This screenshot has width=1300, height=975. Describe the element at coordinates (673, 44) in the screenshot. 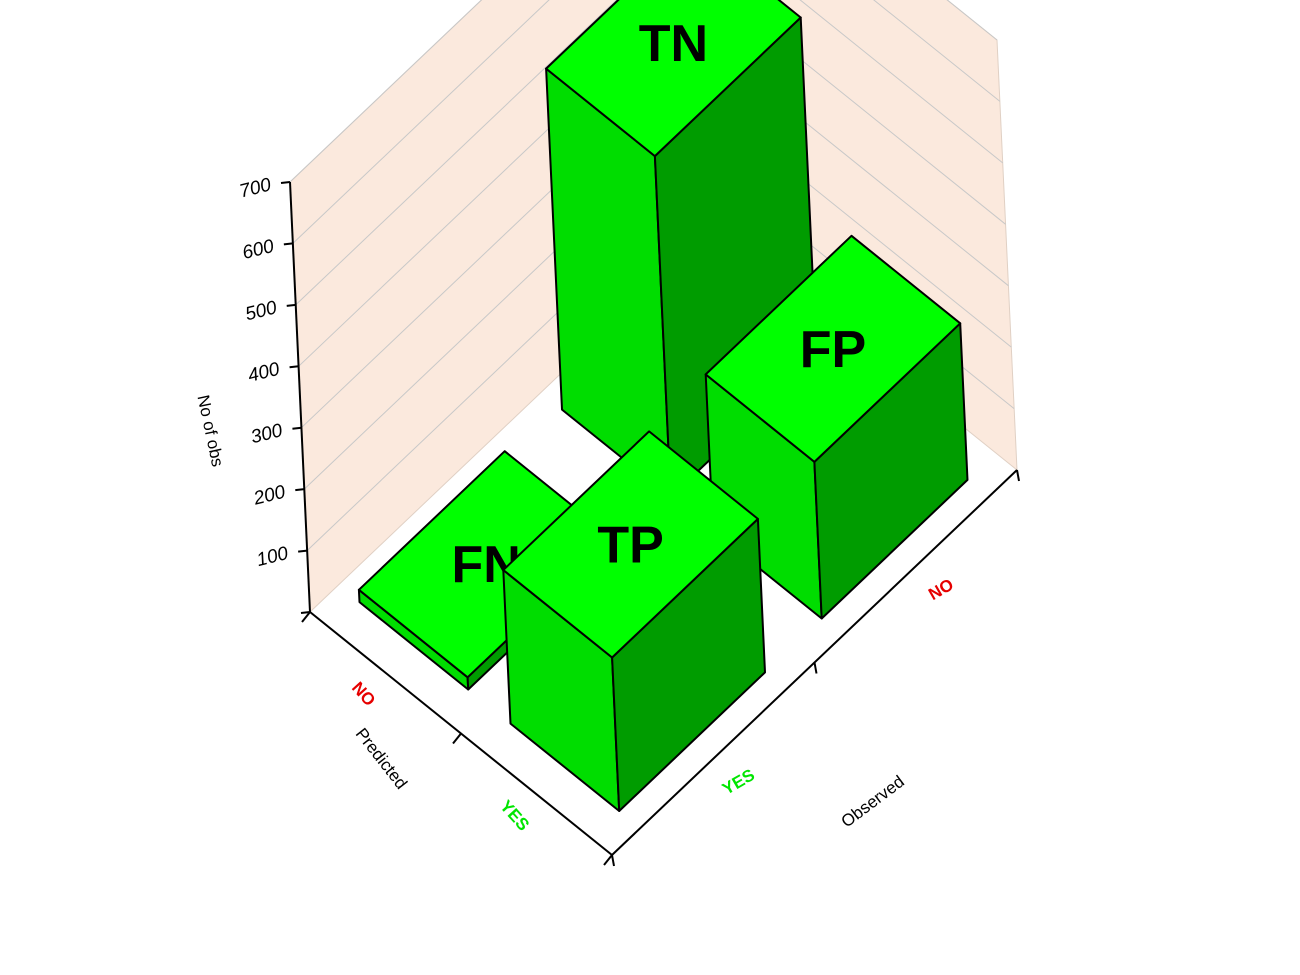

I see `bar-label: TN` at that location.